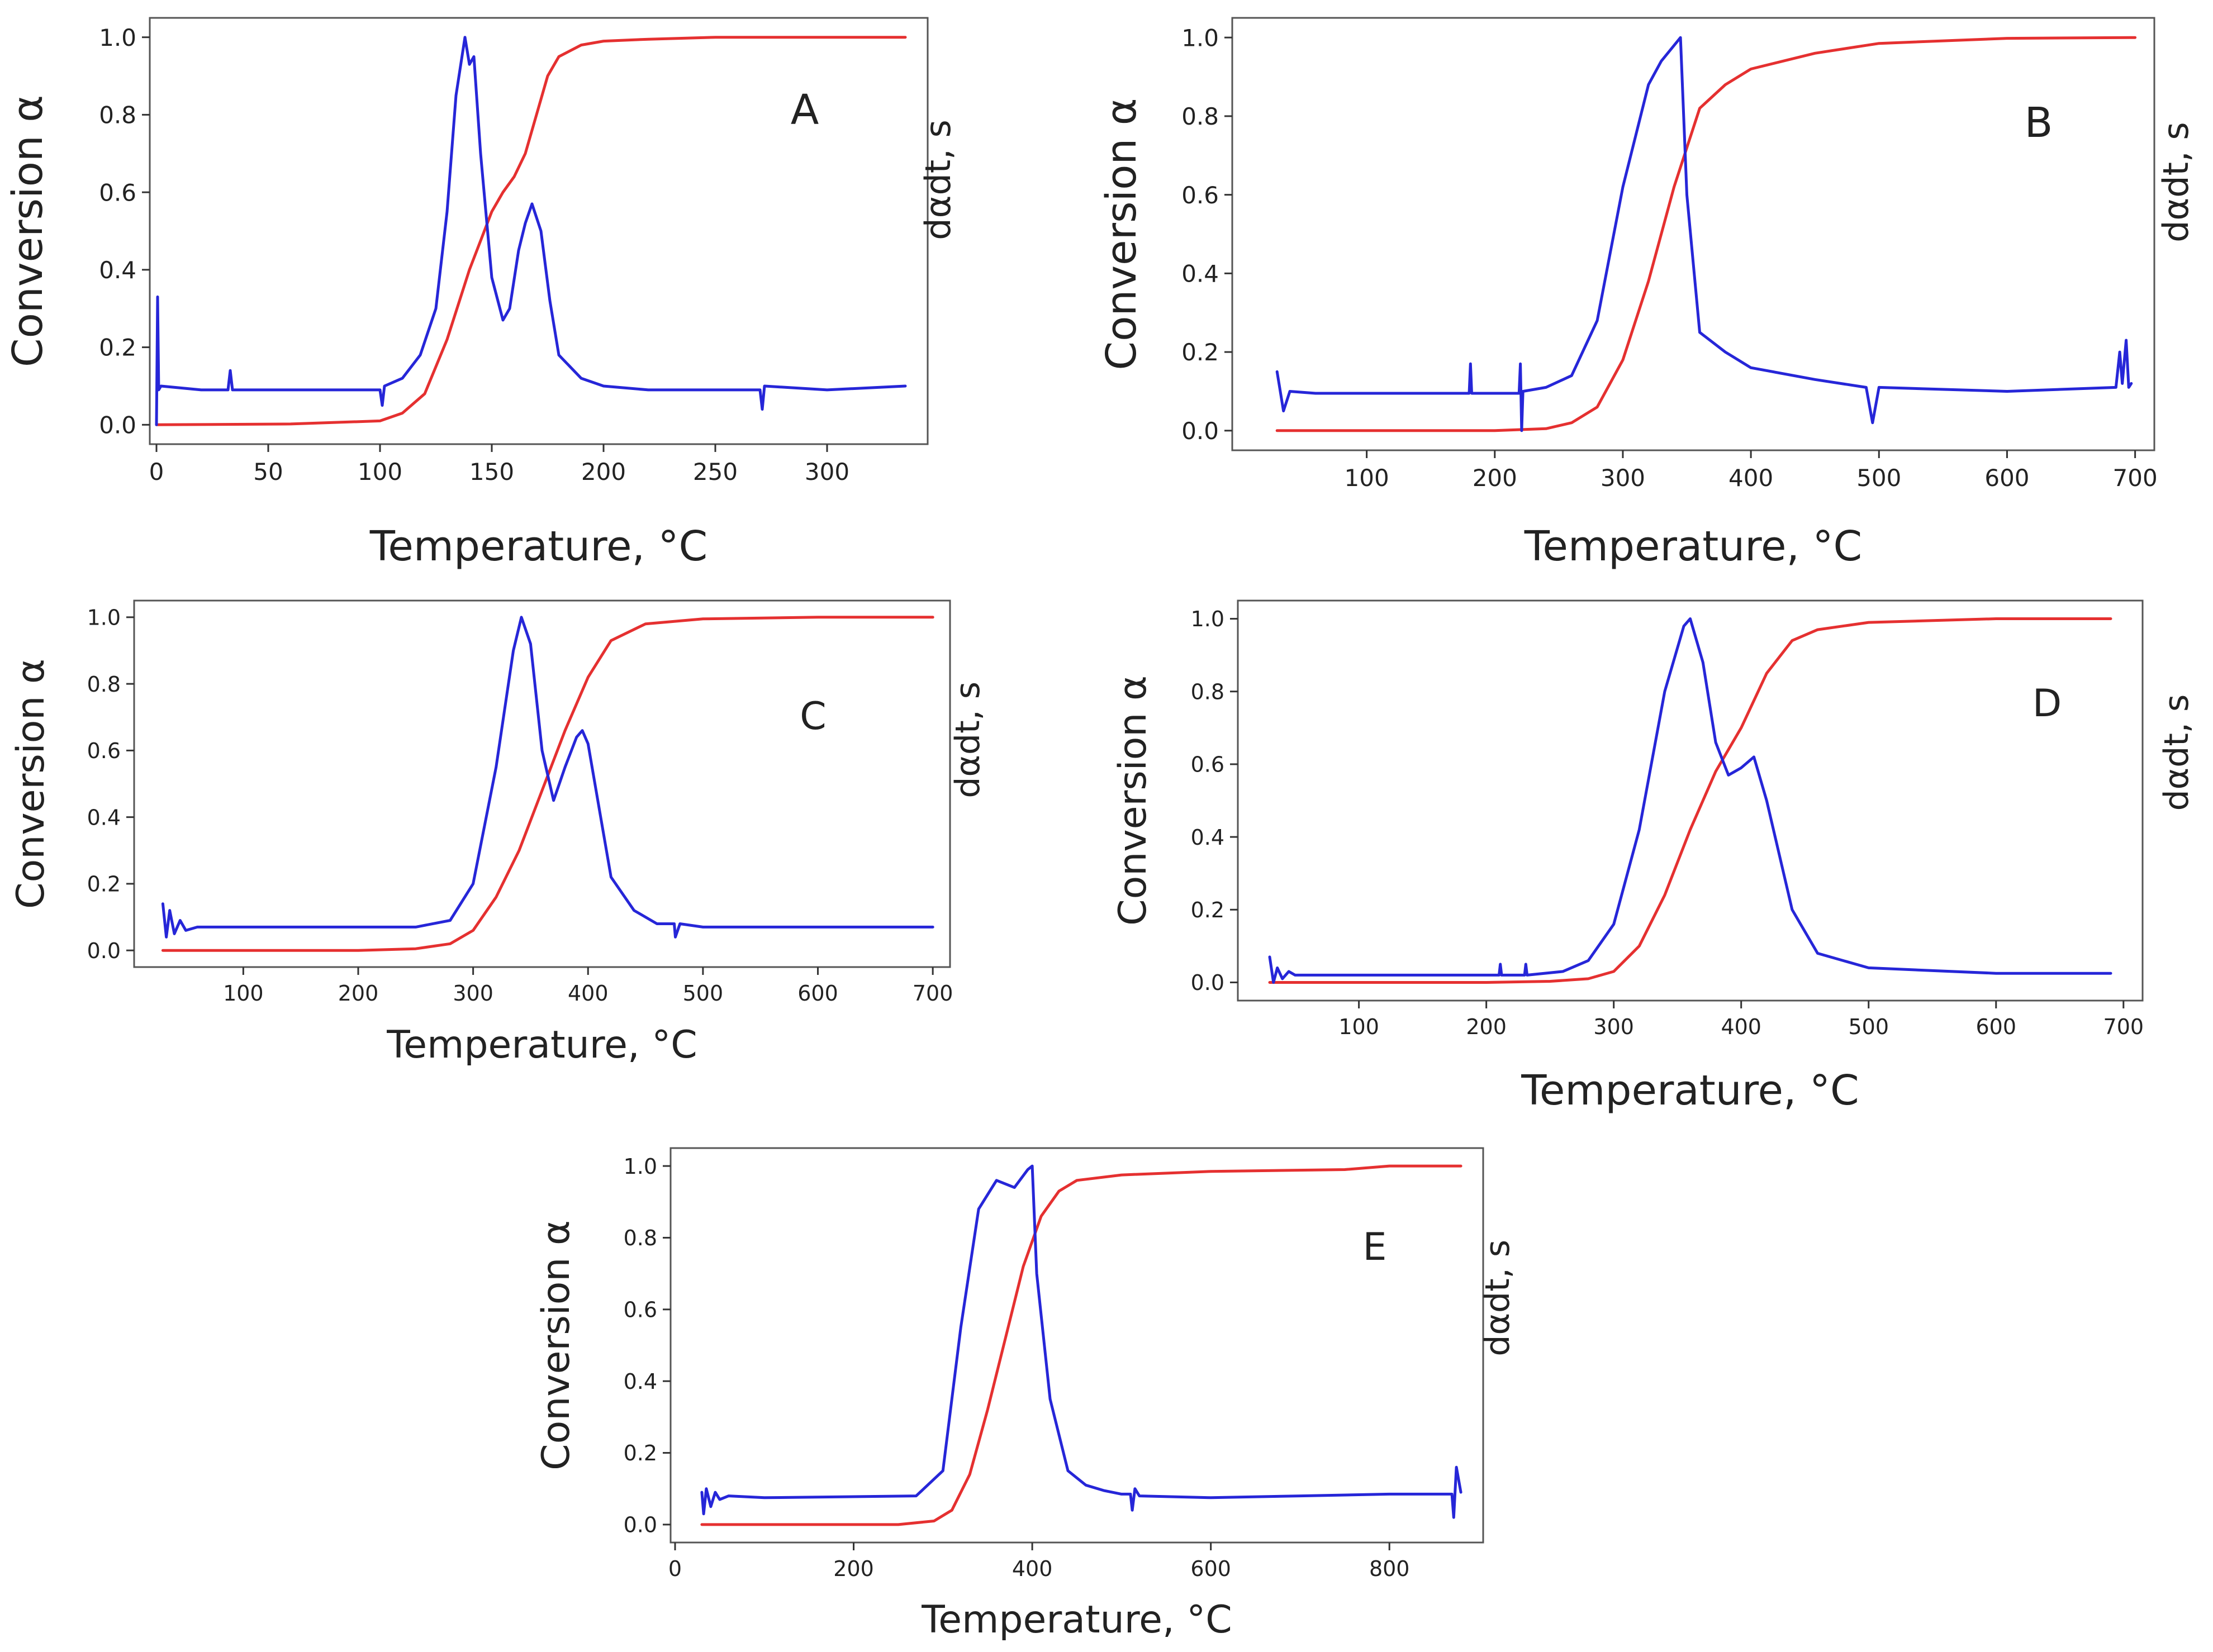 The image size is (2213, 1652). Describe the element at coordinates (1122, 234) in the screenshot. I see `y-axis-label-b: Conversion α` at that location.